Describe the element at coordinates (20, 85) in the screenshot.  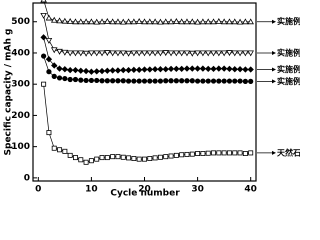
I see `y-tick-label: 300` at that location.